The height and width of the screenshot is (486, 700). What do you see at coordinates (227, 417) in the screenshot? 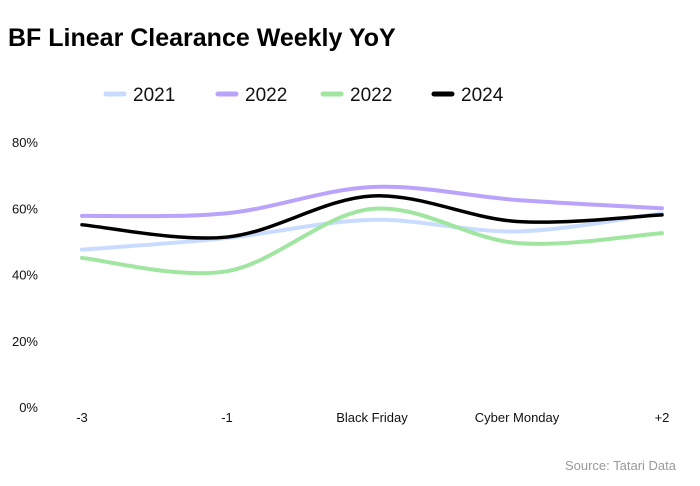
I see `x-tick-label: -1` at bounding box center [227, 417].